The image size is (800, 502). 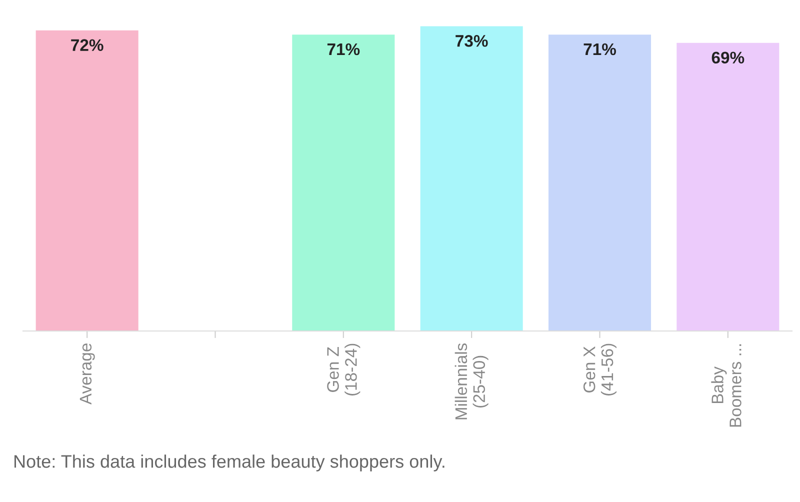 What do you see at coordinates (87, 374) in the screenshot?
I see `x-tick-label: Average` at bounding box center [87, 374].